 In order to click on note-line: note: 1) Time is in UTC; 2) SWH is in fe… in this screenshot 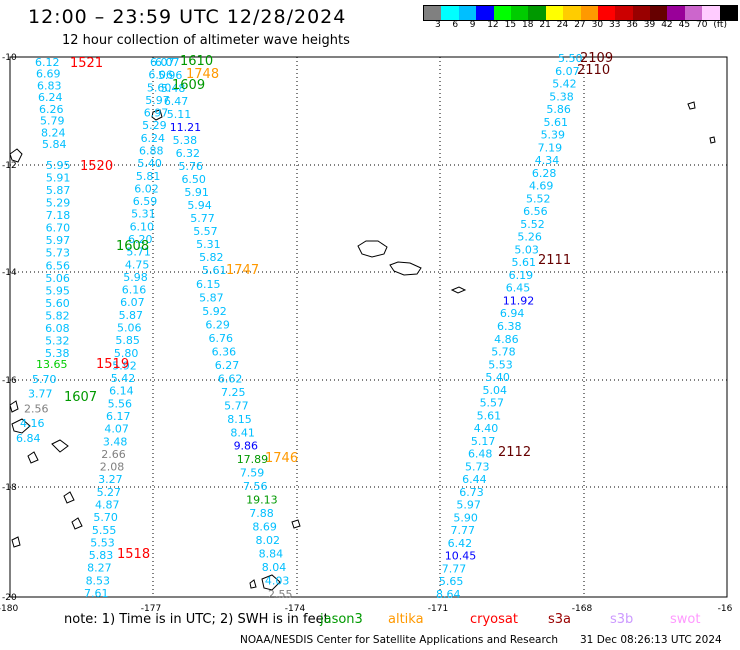, I will do `click(382, 619)`.